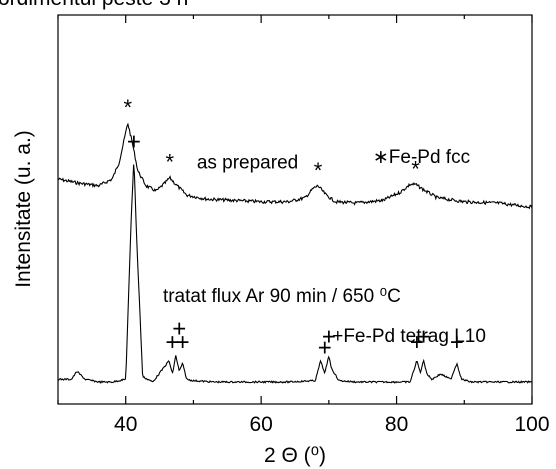  Describe the element at coordinates (179, 329) in the screenshot. I see `plus-marker-7: +` at that location.